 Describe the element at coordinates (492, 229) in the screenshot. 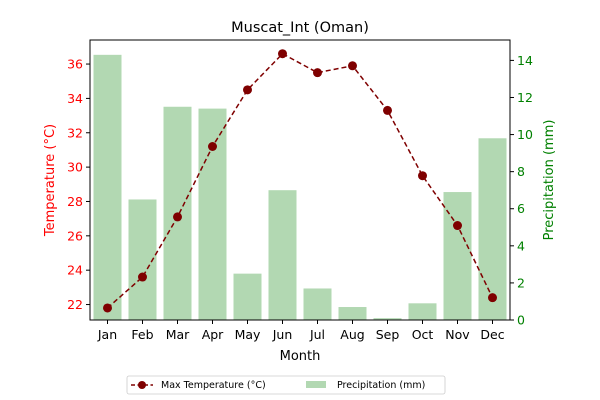

I see `precipitation-bar-dec` at that location.